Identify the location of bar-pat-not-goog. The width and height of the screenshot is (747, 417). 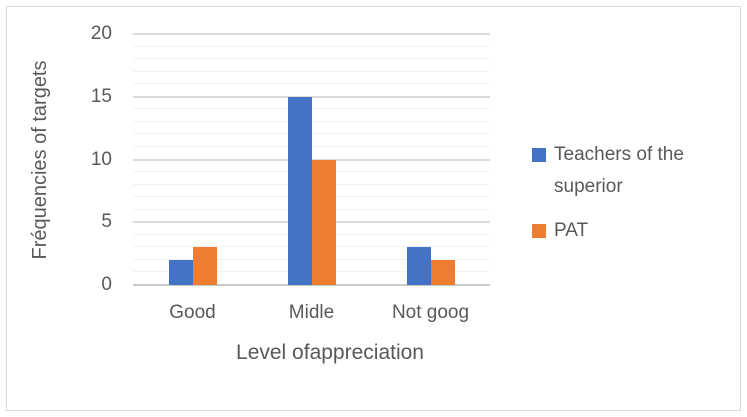
(442, 272).